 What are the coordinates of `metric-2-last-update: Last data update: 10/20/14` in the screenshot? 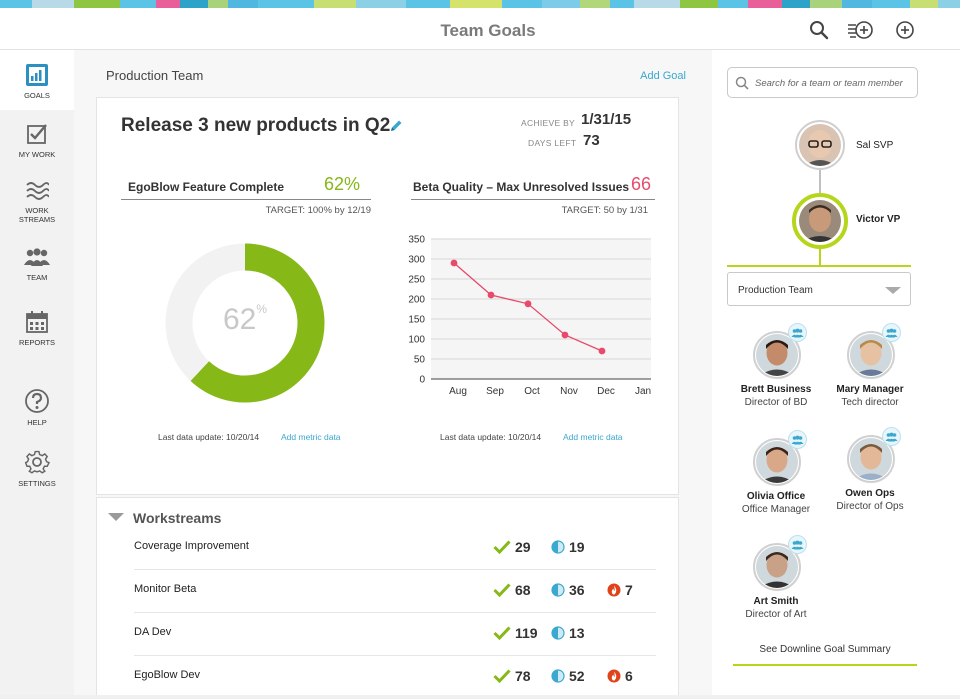 It's located at (491, 437).